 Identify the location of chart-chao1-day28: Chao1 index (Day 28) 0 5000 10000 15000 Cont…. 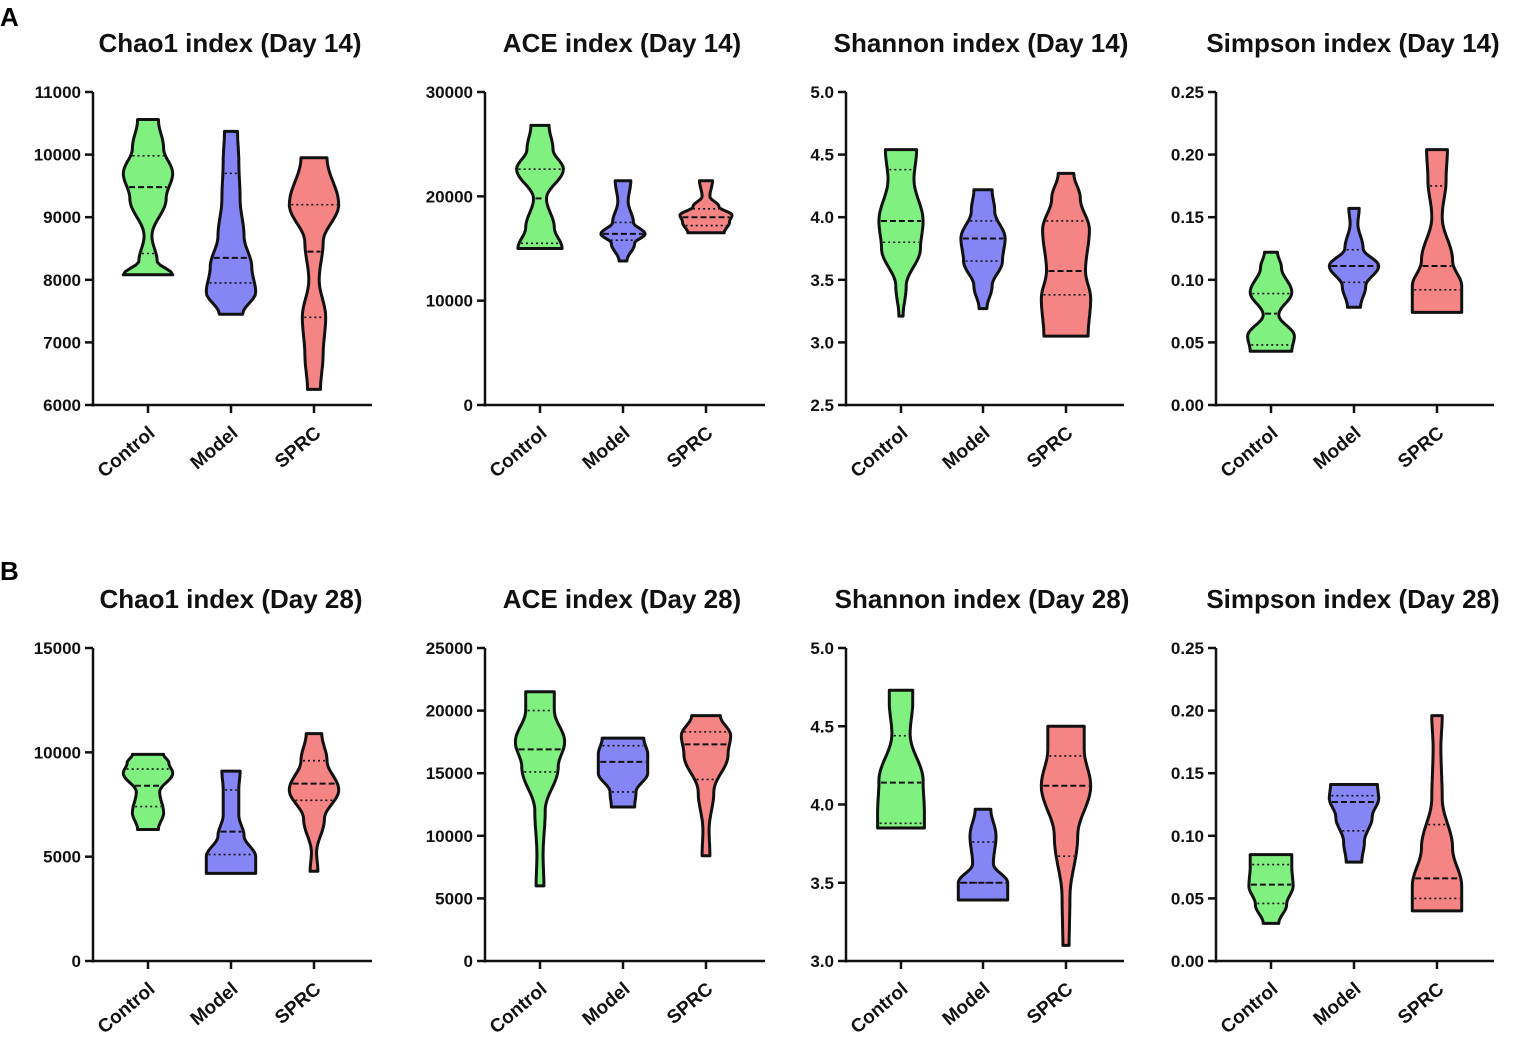
(203, 811).